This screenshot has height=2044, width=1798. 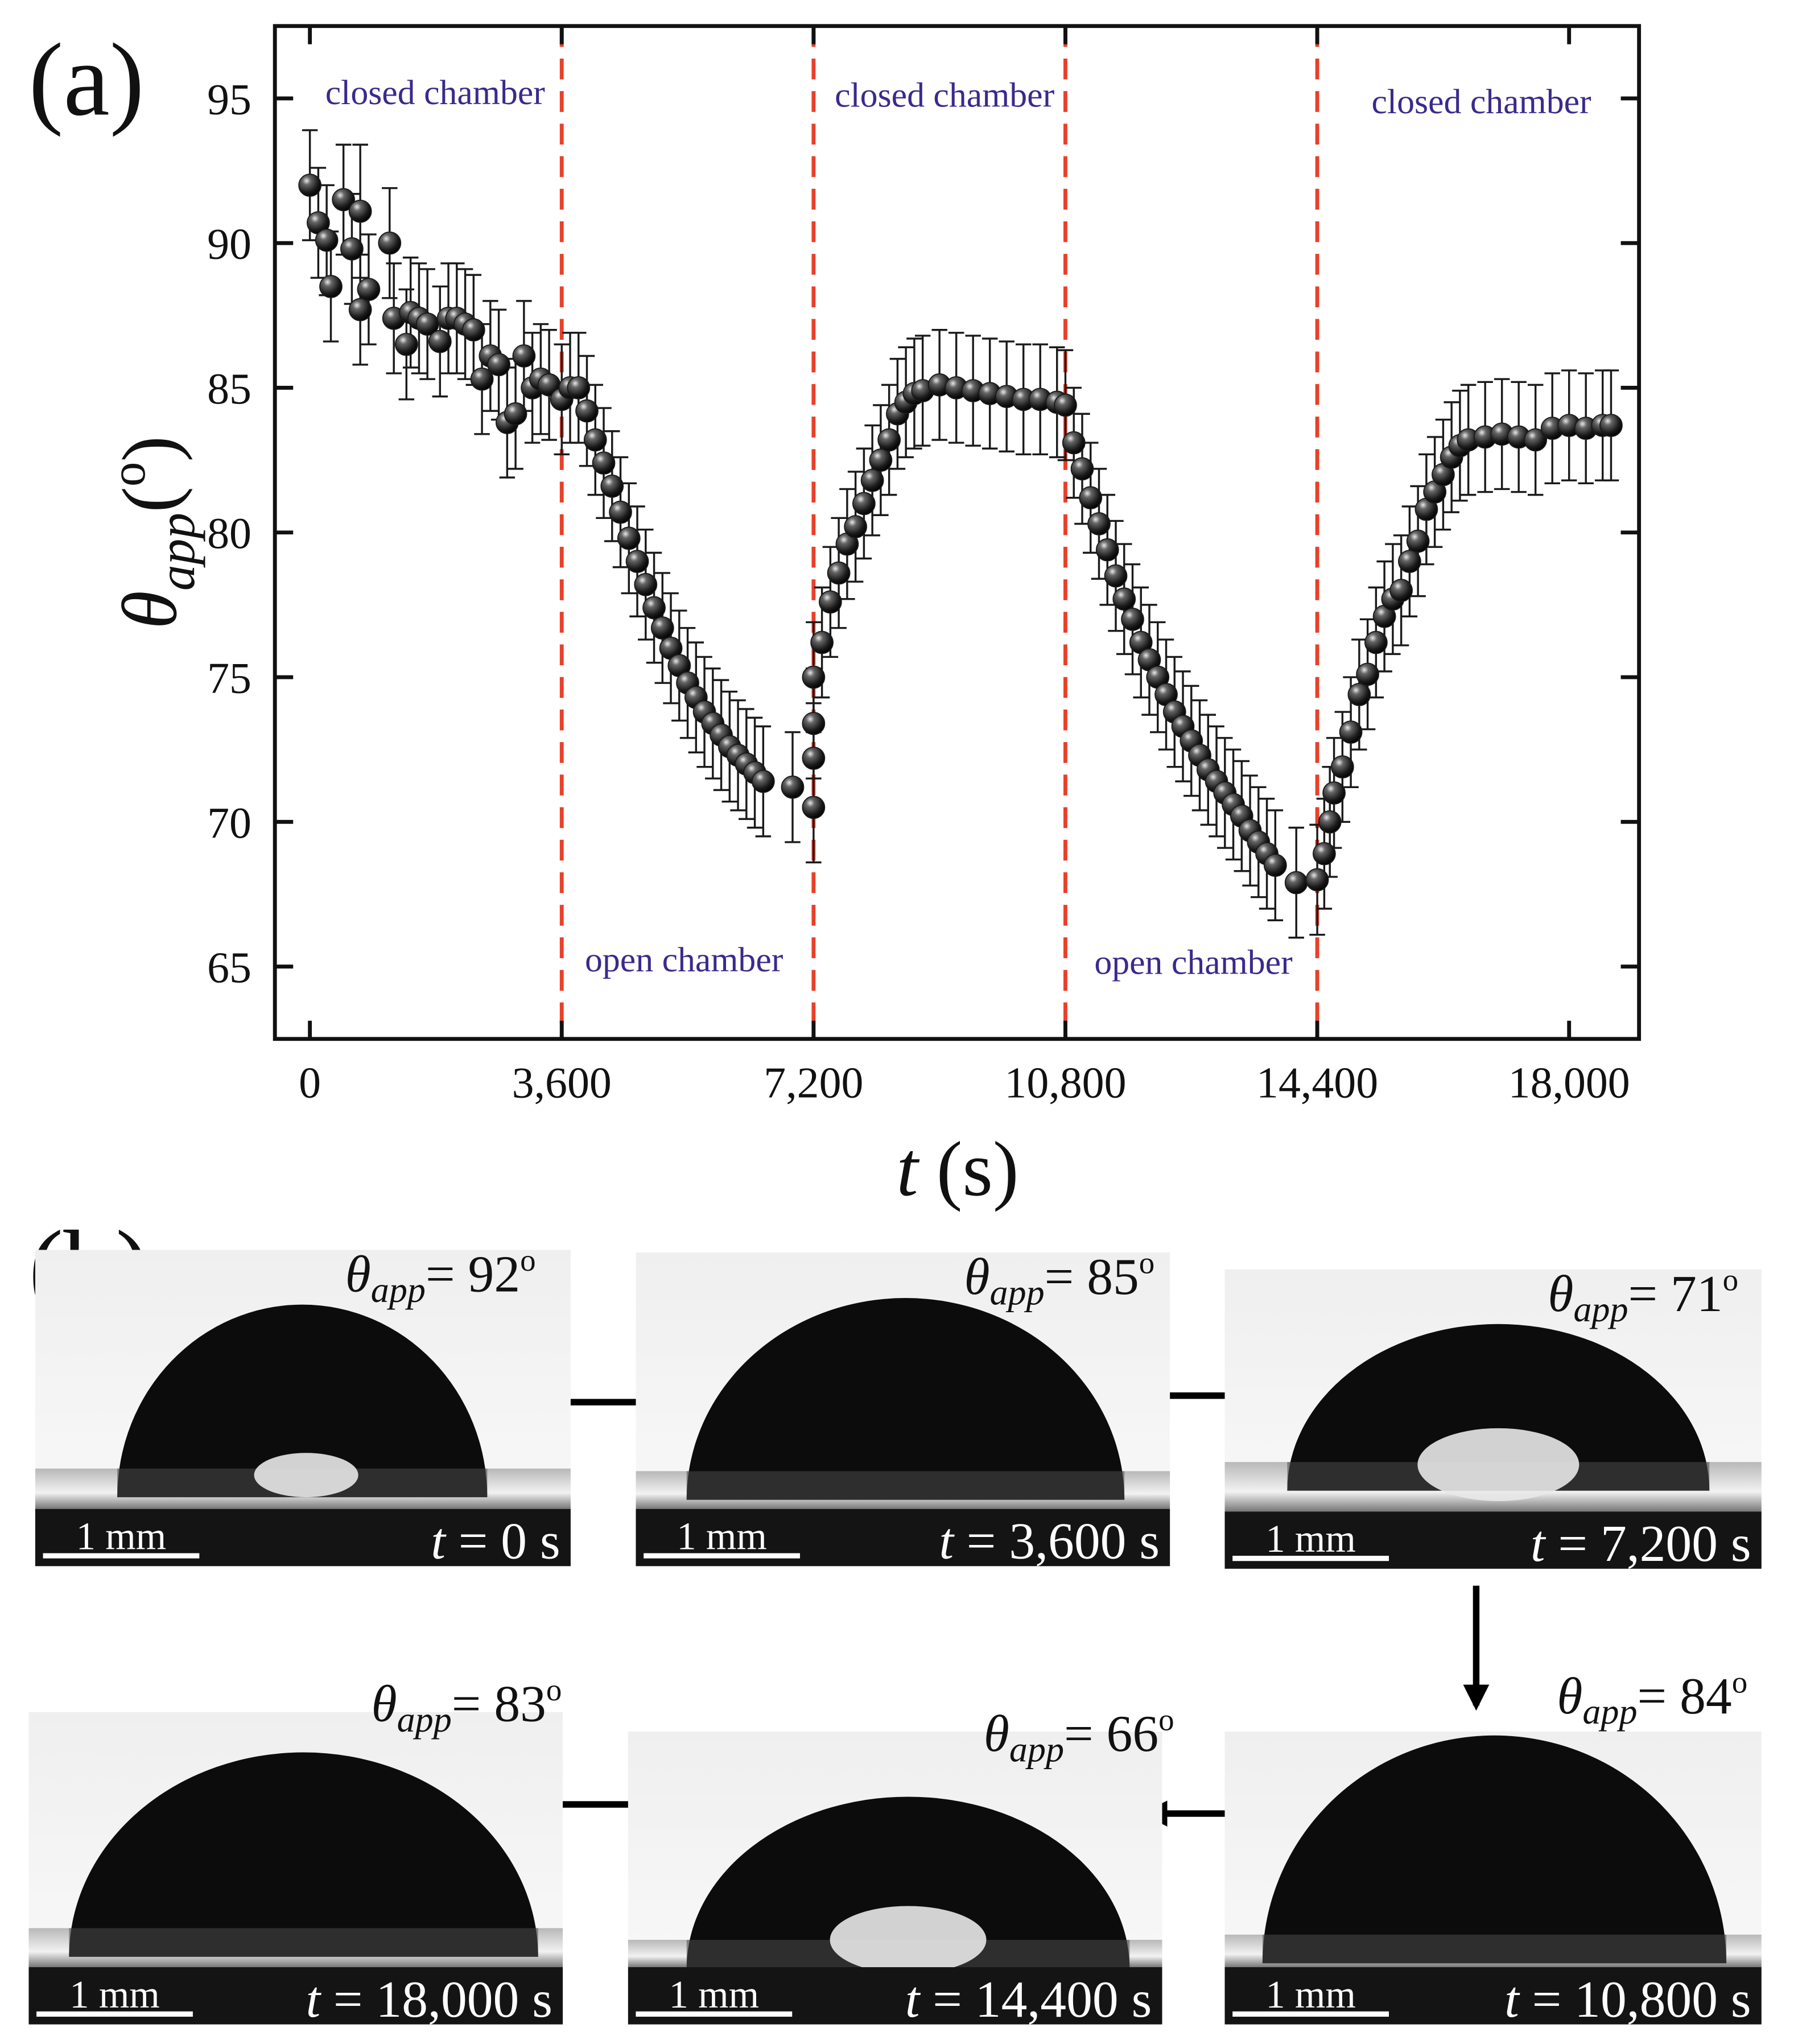 What do you see at coordinates (1494, 1949) in the screenshot?
I see `reflection` at bounding box center [1494, 1949].